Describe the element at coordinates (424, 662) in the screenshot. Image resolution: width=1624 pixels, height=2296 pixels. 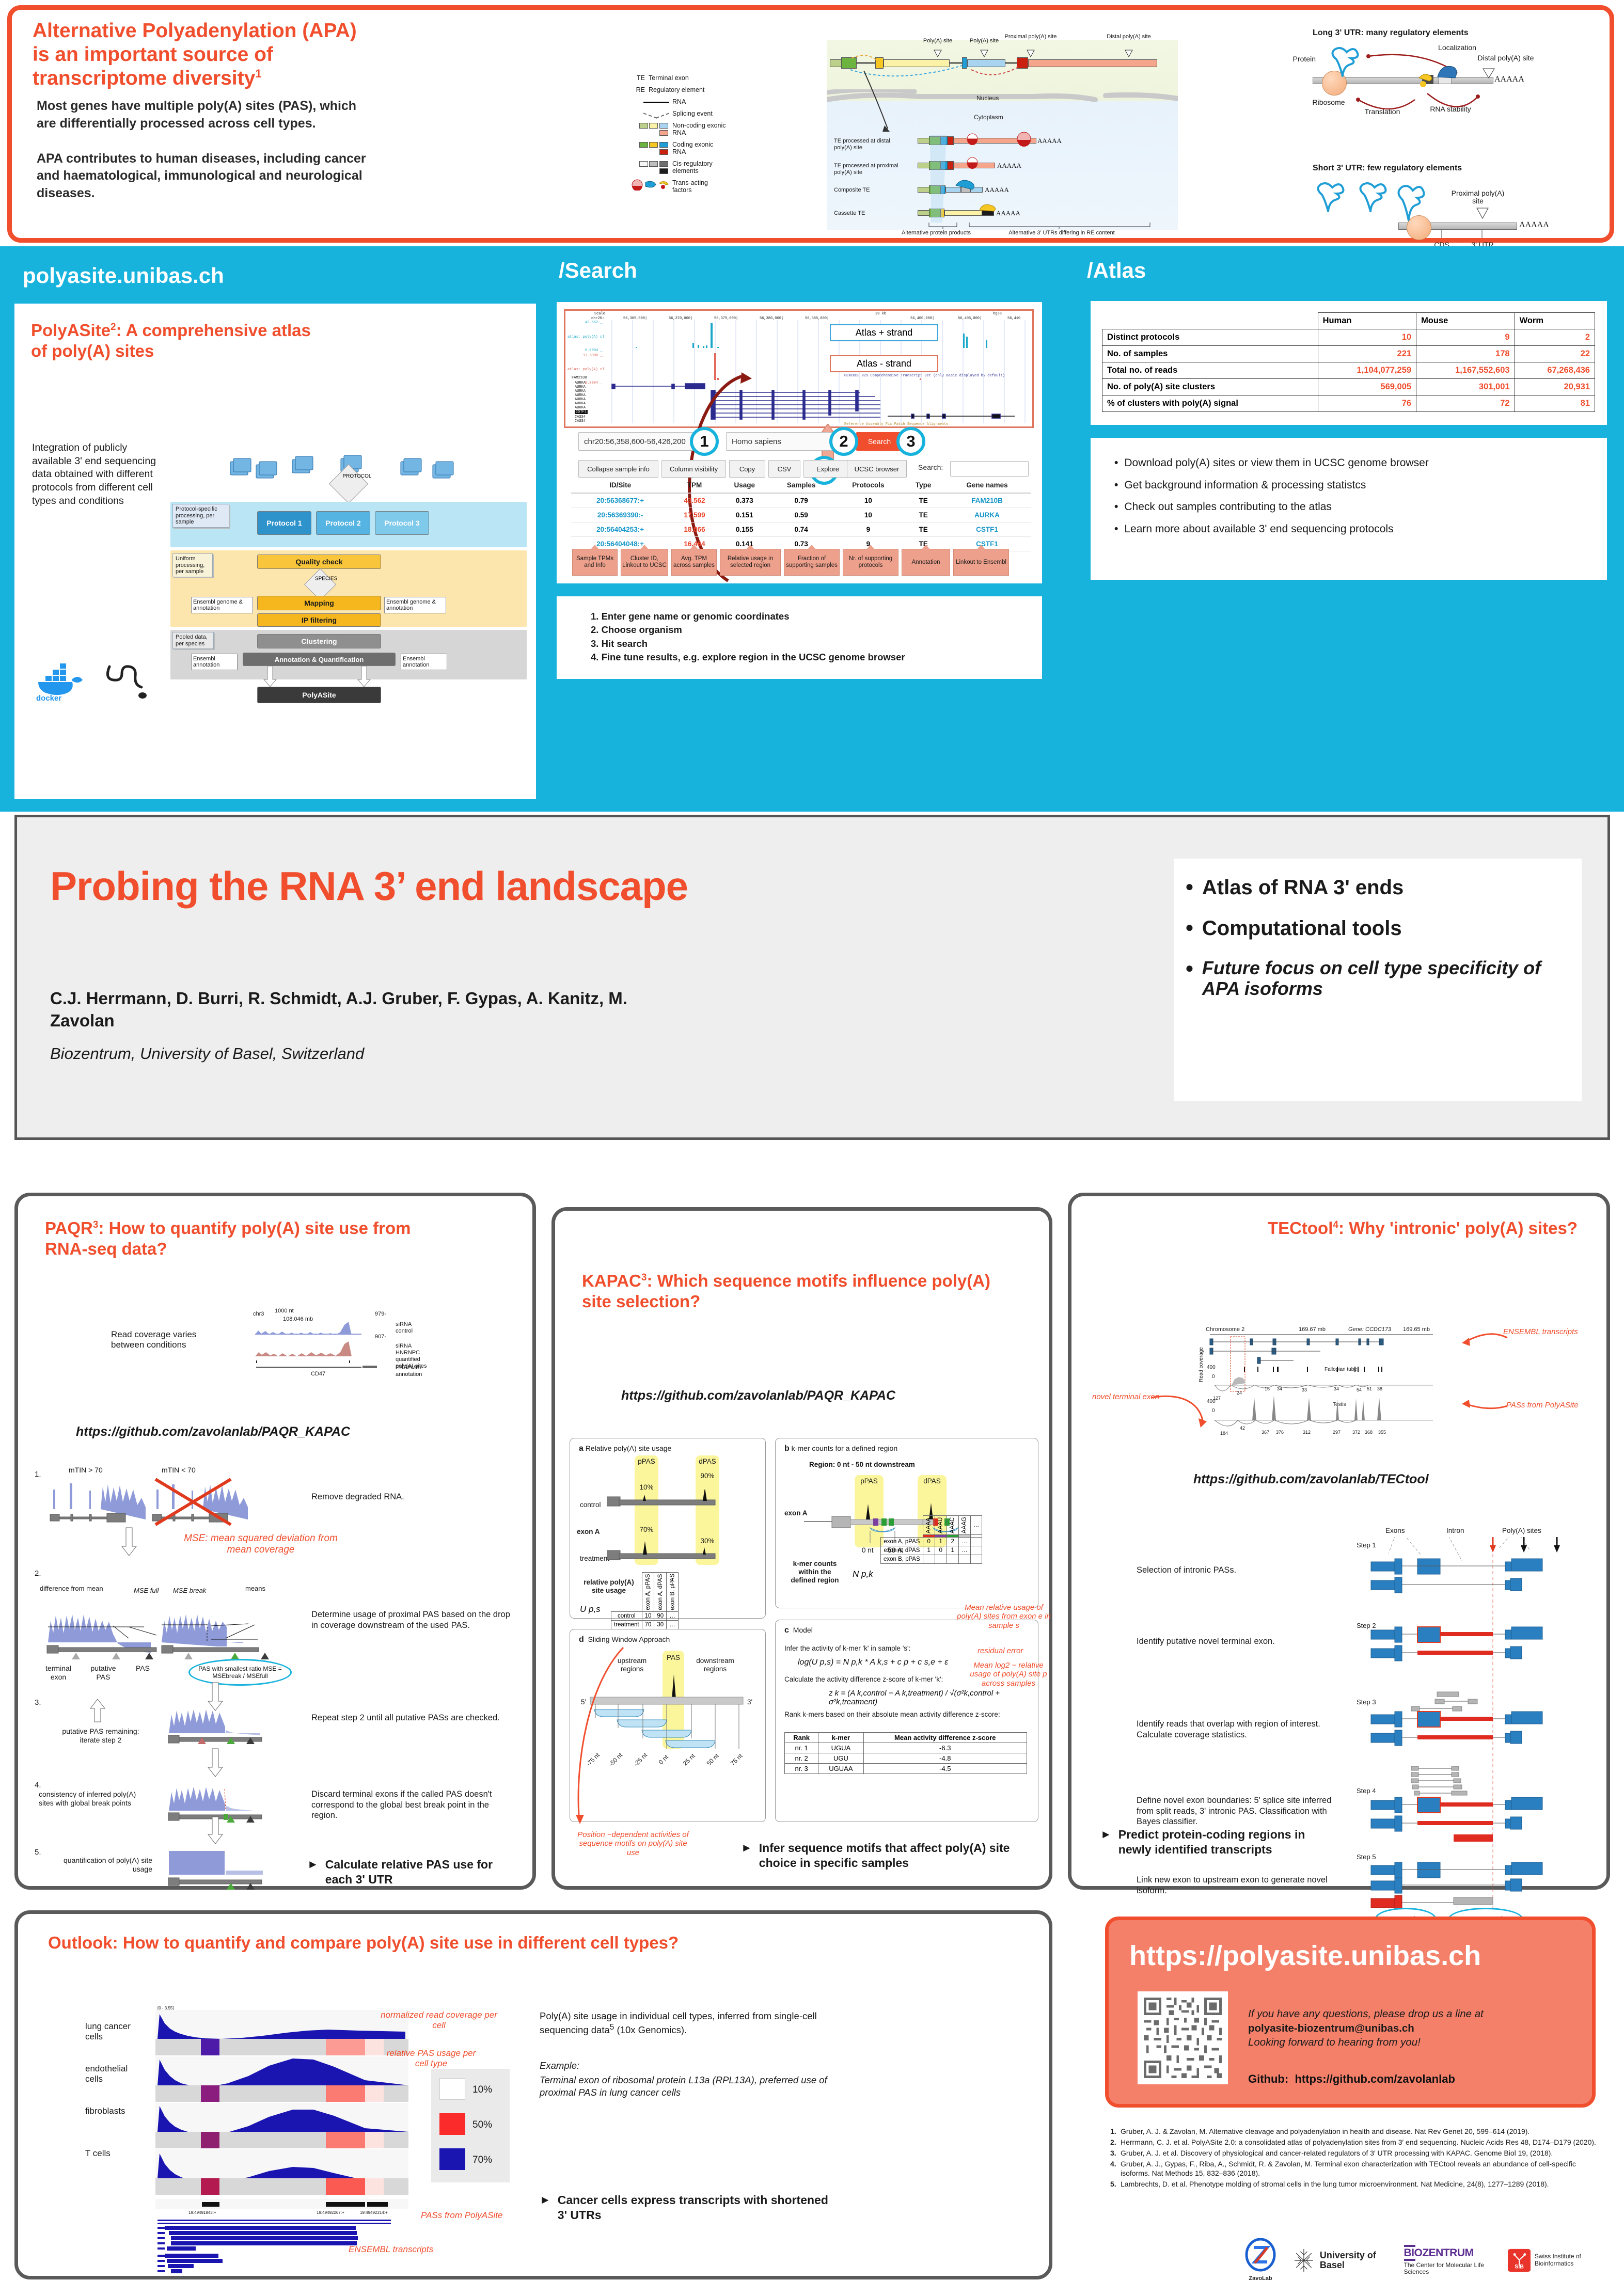
I see `pipeline-chevron-4: Ensembl annotation` at that location.